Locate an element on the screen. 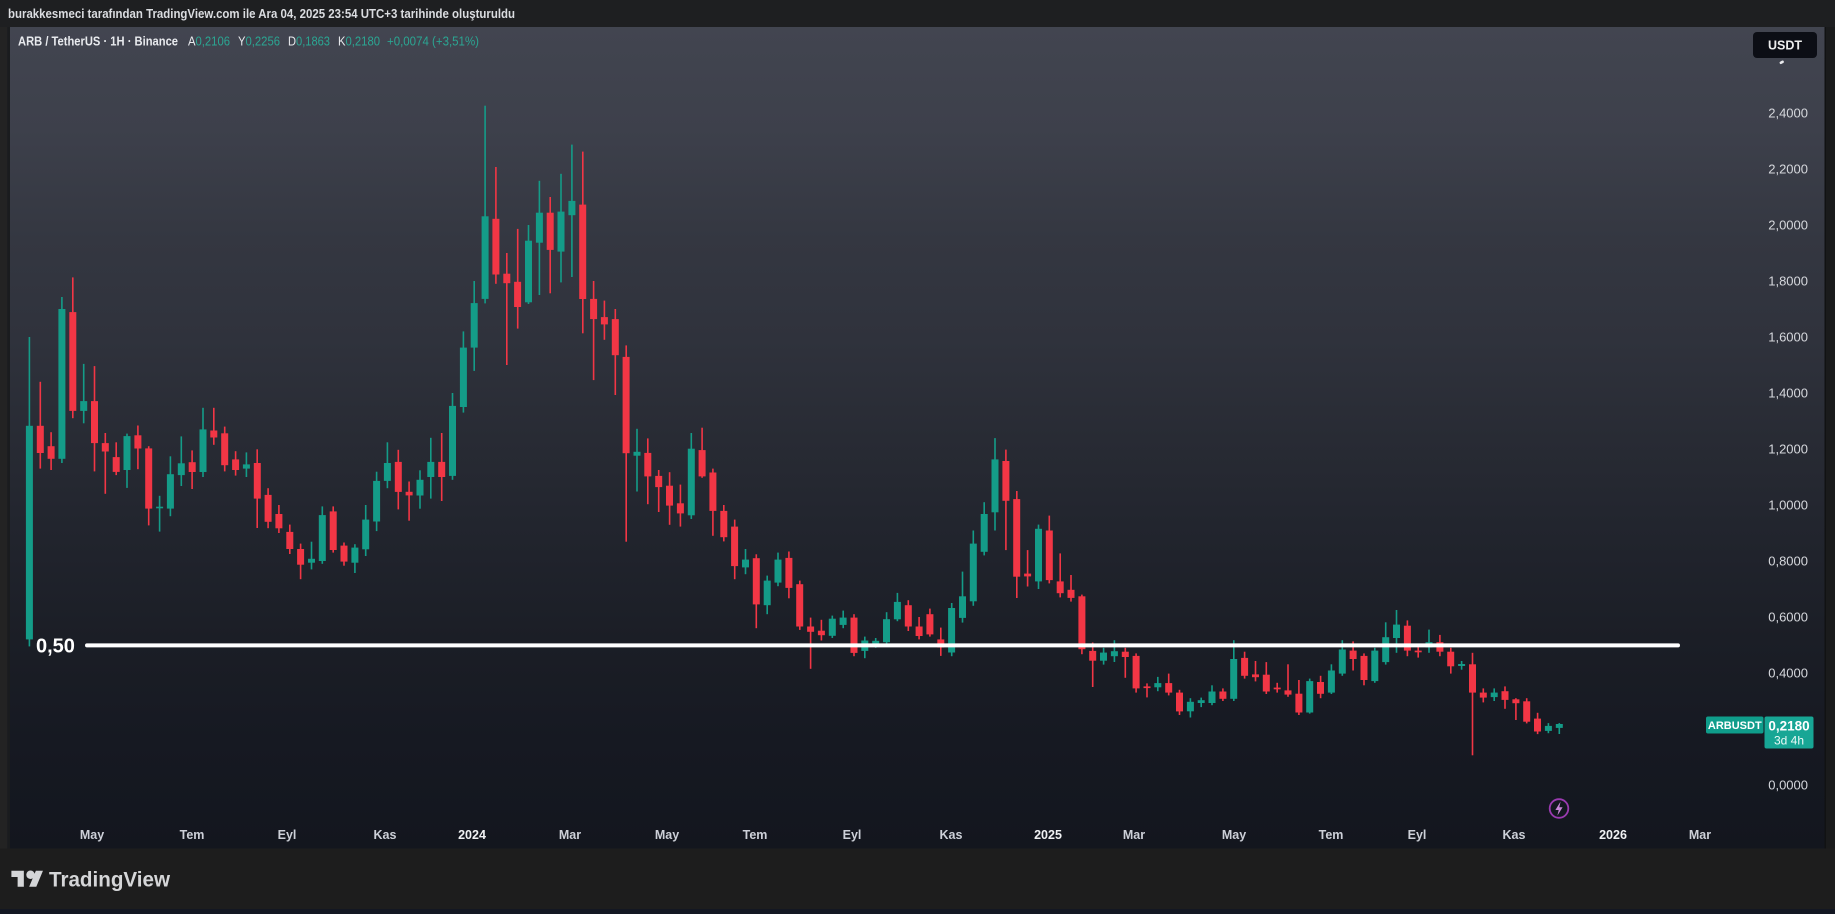 This screenshot has width=1835, height=914. svg-text: +0,0074 (+3,51%) is located at coordinates (433, 41).